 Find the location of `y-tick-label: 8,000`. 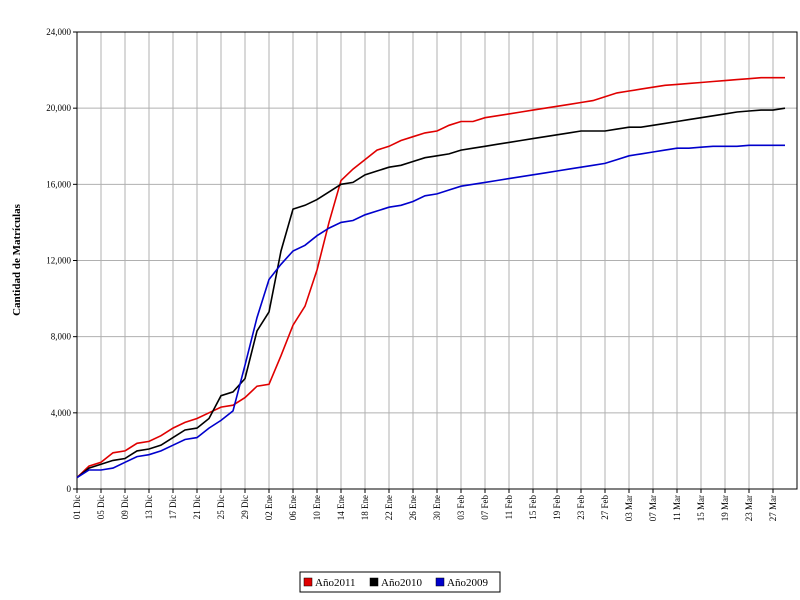

y-tick-label: 8,000 is located at coordinates (61, 337).